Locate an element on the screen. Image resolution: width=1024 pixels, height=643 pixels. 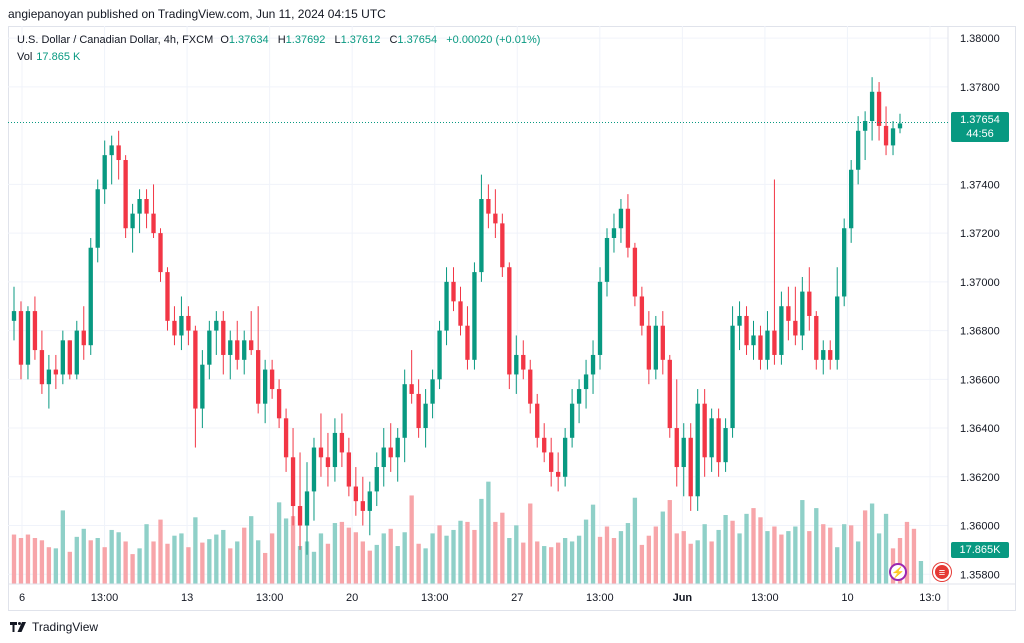
price-tick-label: 1.36200 is located at coordinates (980, 478).